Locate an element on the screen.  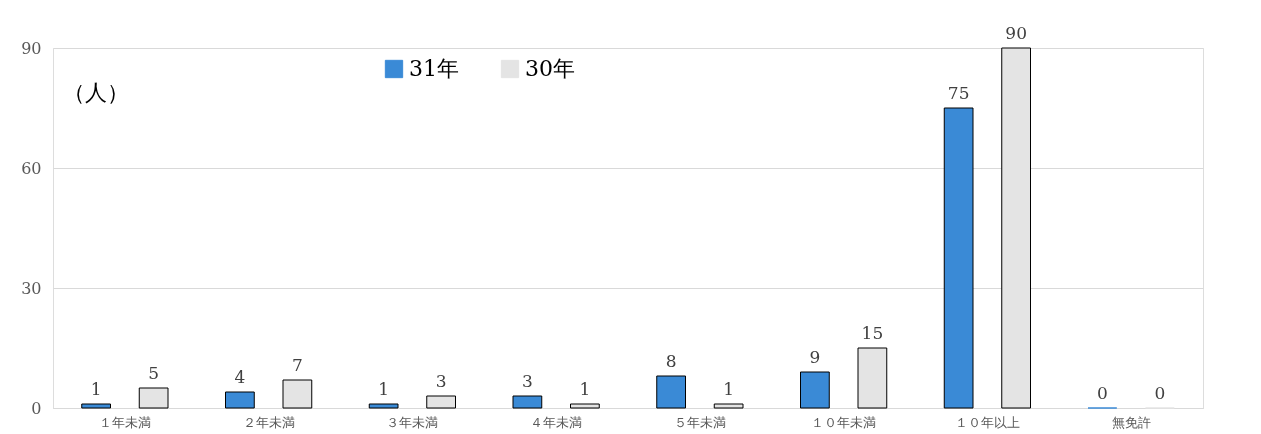
y-tick-label: 30 is located at coordinates (31, 288).